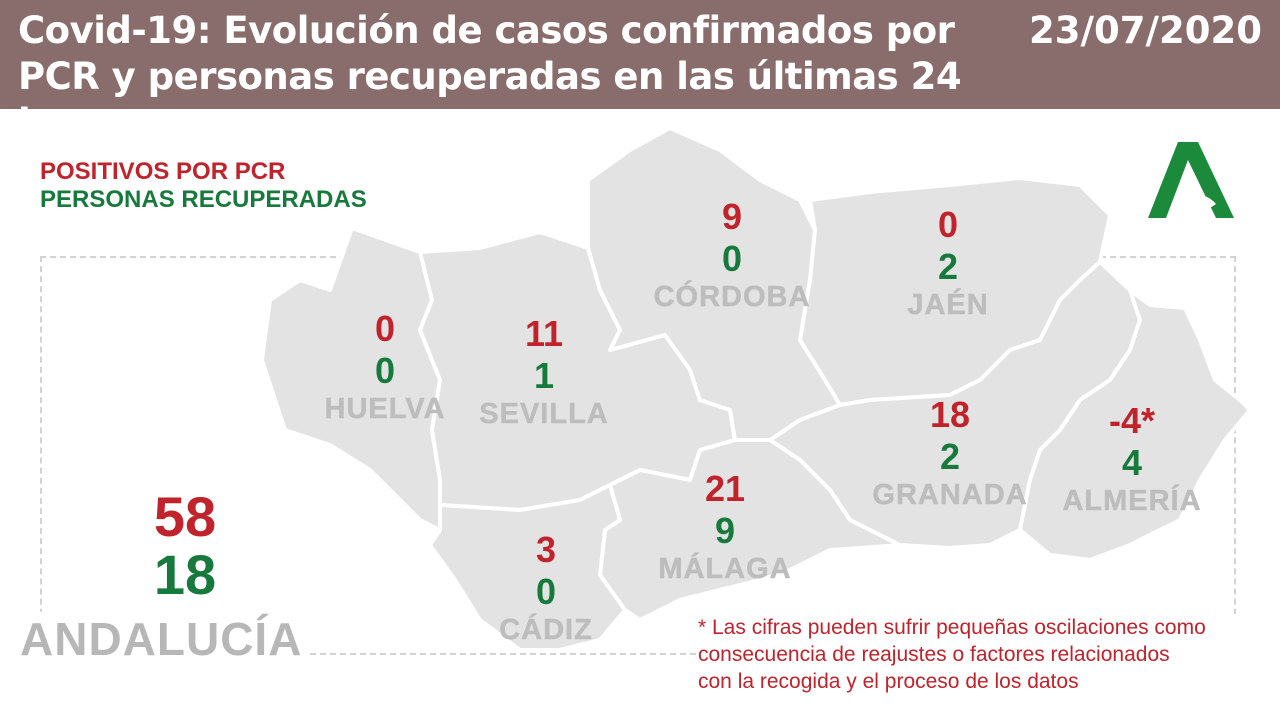 Image resolution: width=1280 pixels, height=719 pixels. I want to click on province-almeria: -4* 4 ALMERÍA, so click(1132, 459).